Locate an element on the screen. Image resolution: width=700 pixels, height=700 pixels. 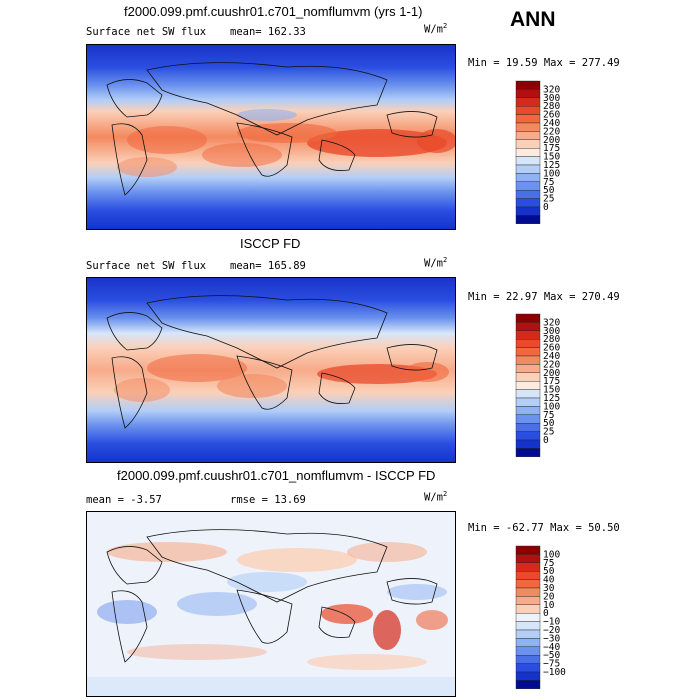
colorbar-tick-label: −30 is located at coordinates (551, 638).